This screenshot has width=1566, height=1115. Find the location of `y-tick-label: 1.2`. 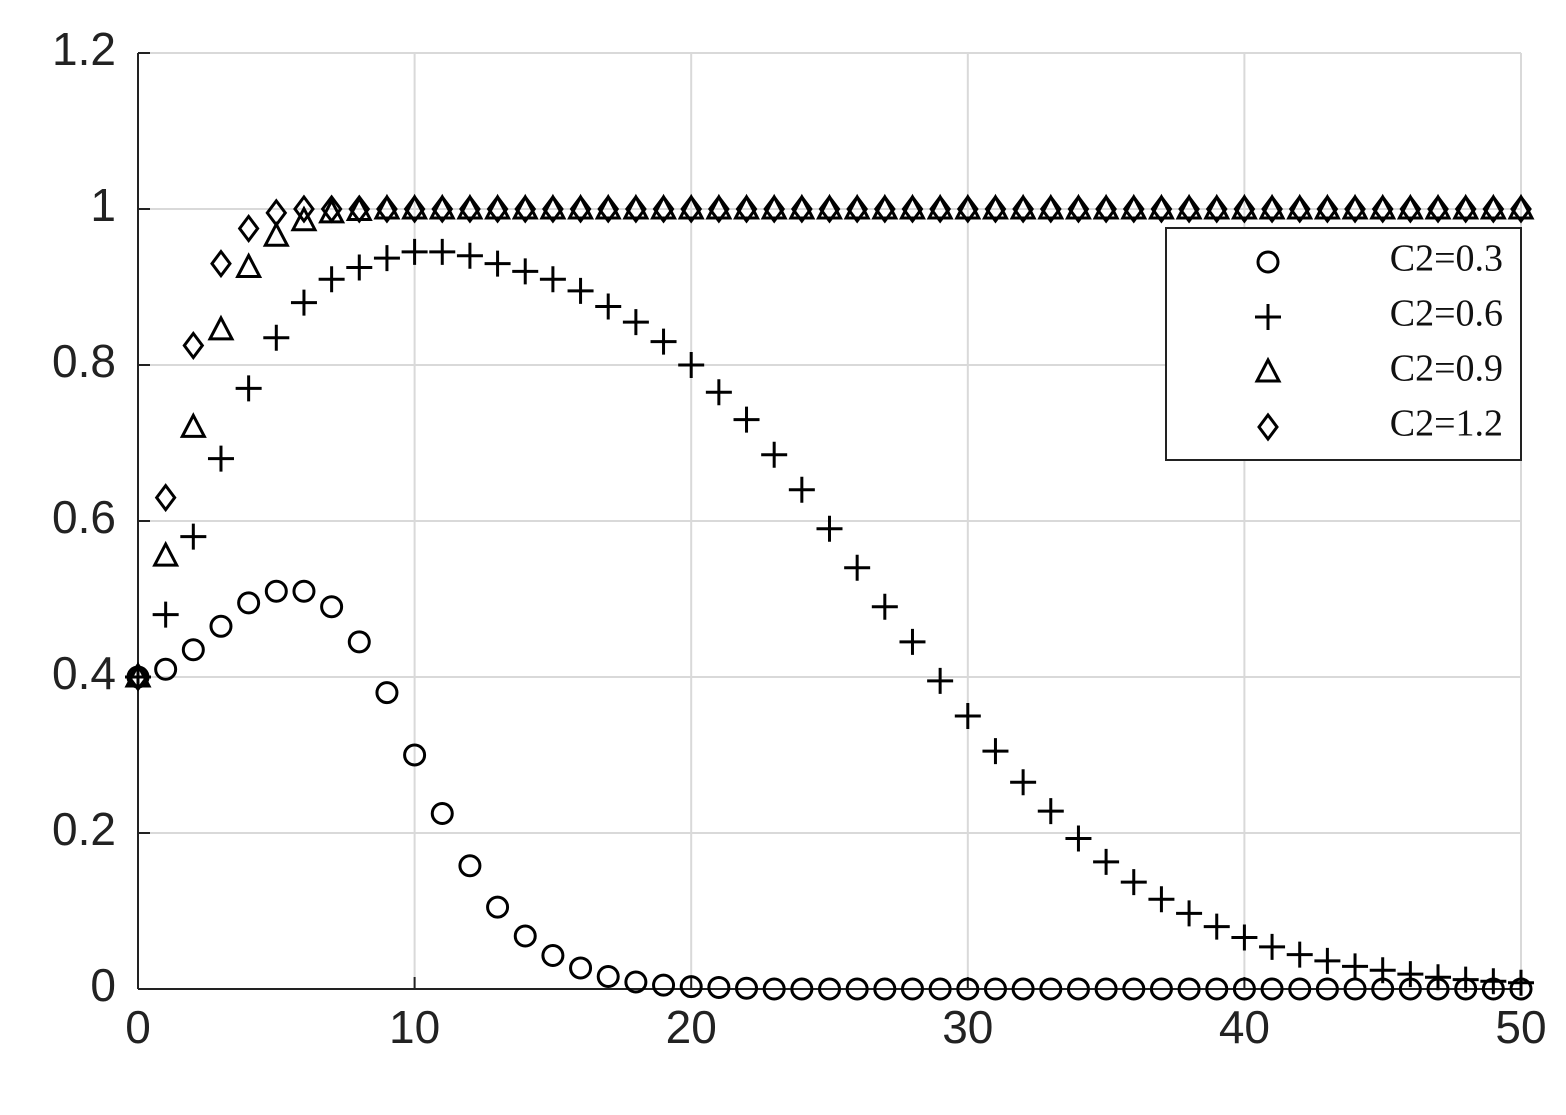

y-tick-label: 1.2 is located at coordinates (84, 49).